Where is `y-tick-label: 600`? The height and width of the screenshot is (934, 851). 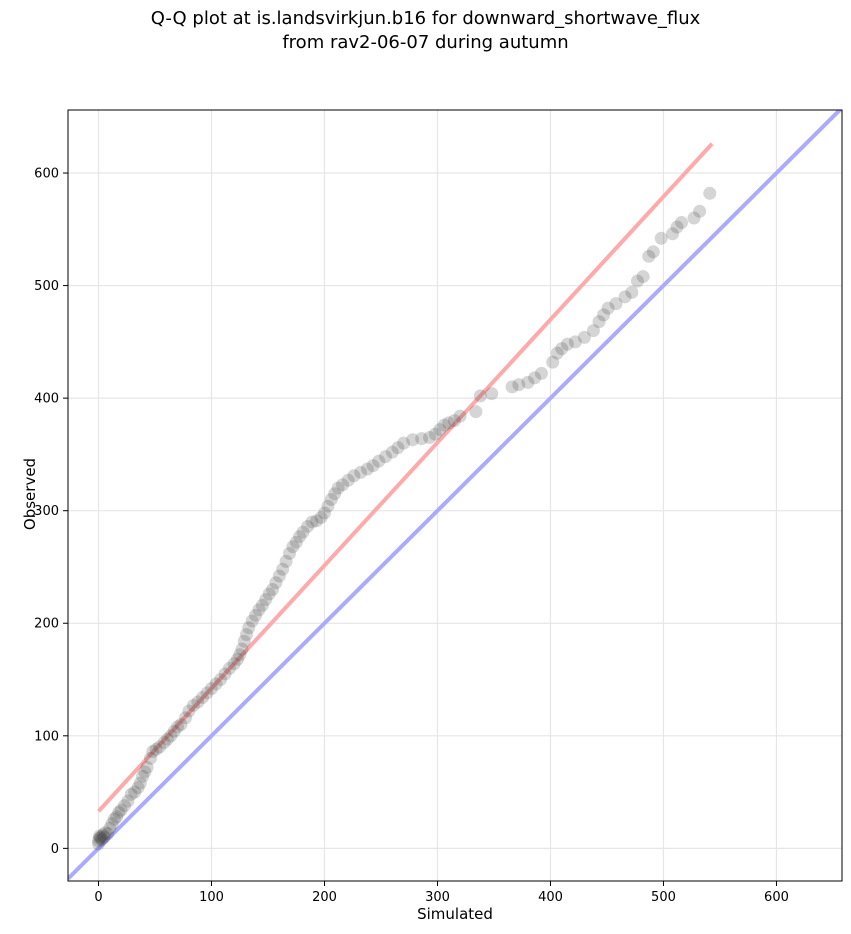
y-tick-label: 600 is located at coordinates (46, 174).